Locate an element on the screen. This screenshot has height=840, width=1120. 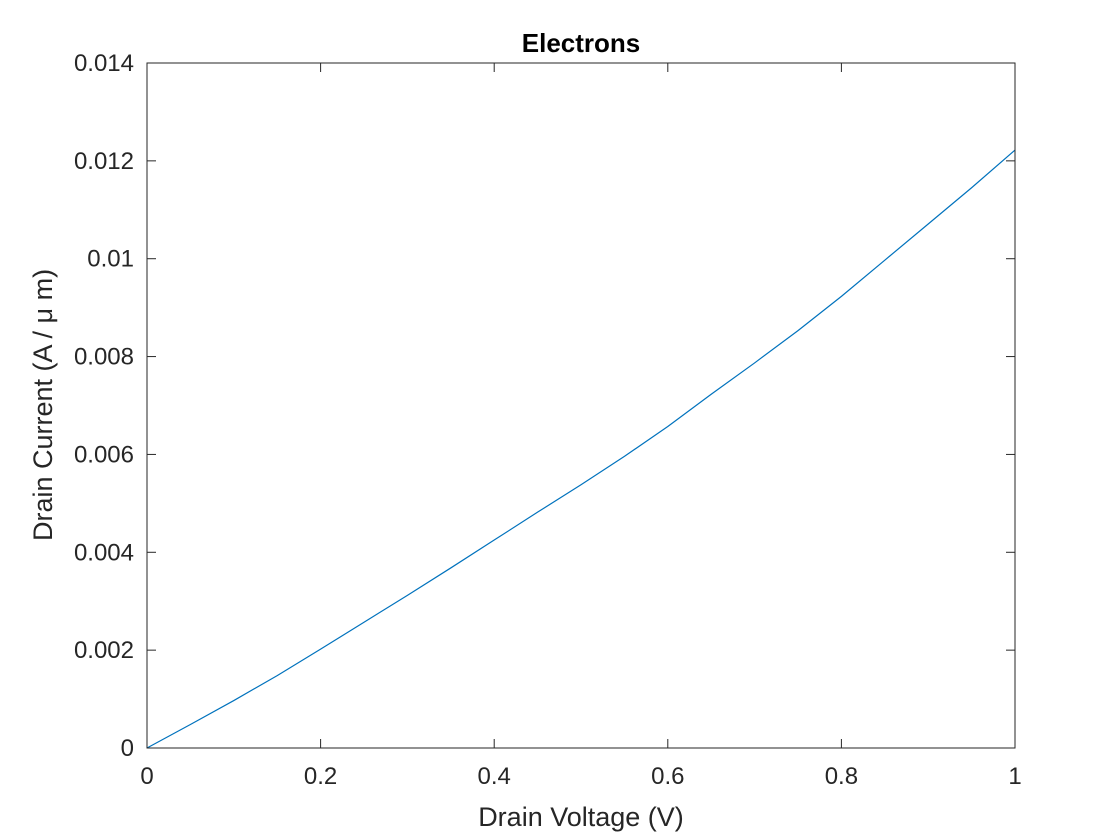
y-tick-label: 0.004 is located at coordinates (104, 552).